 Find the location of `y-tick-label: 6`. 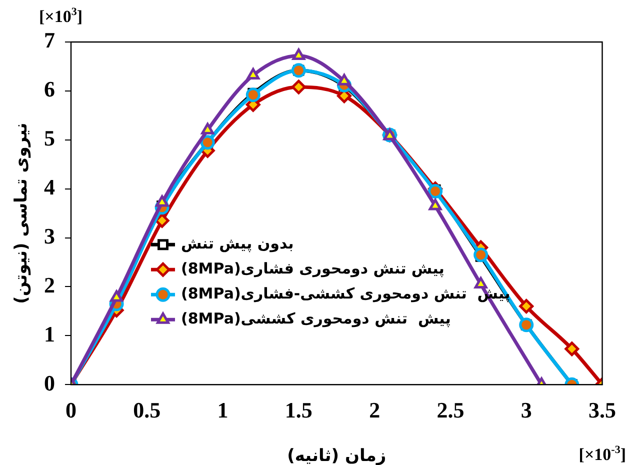

y-tick-label: 6 is located at coordinates (49, 89).